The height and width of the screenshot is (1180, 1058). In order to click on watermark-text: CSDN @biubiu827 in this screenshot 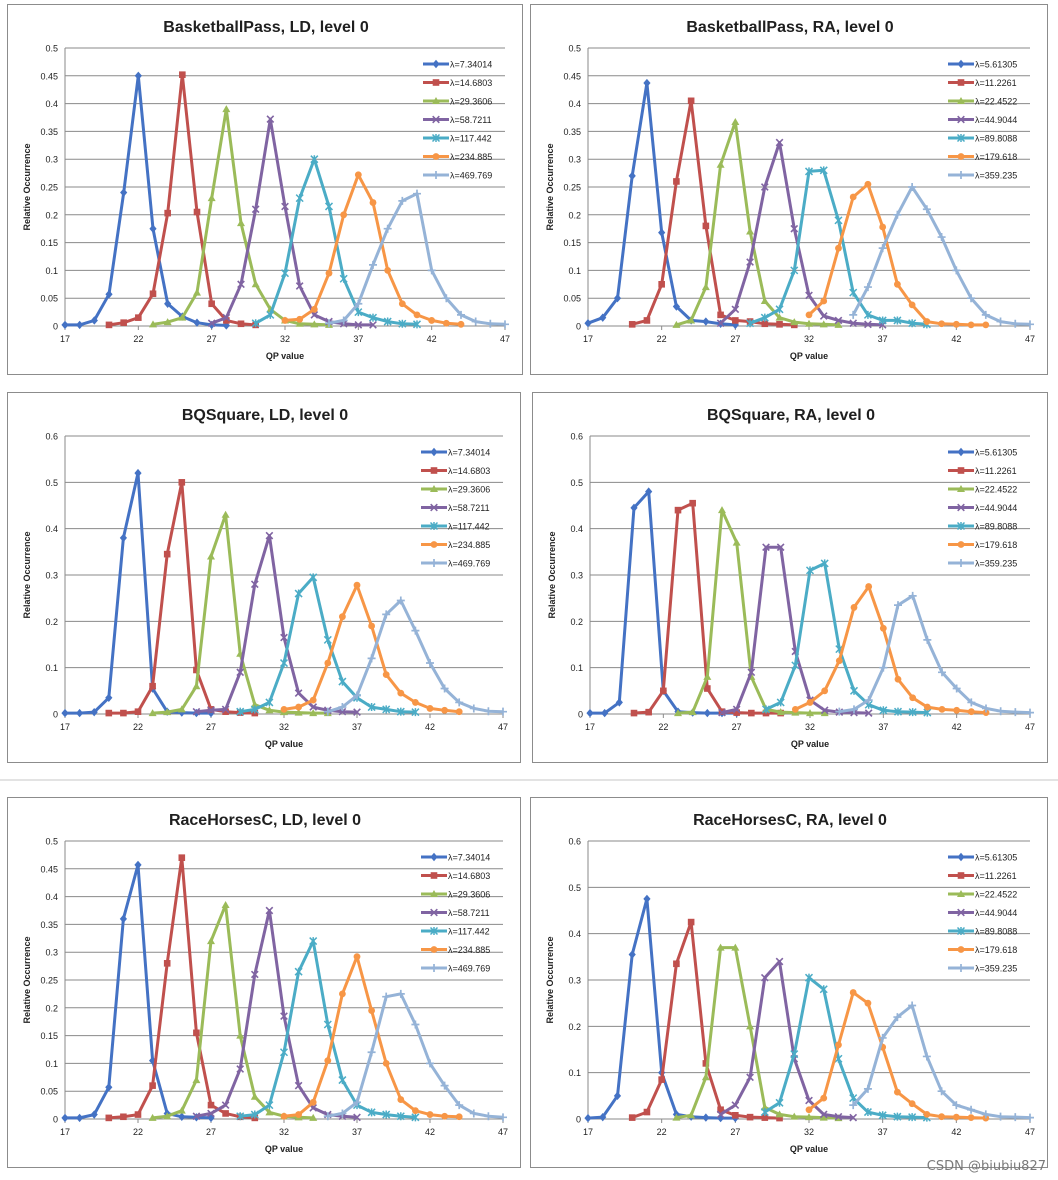, I will do `click(986, 1166)`.